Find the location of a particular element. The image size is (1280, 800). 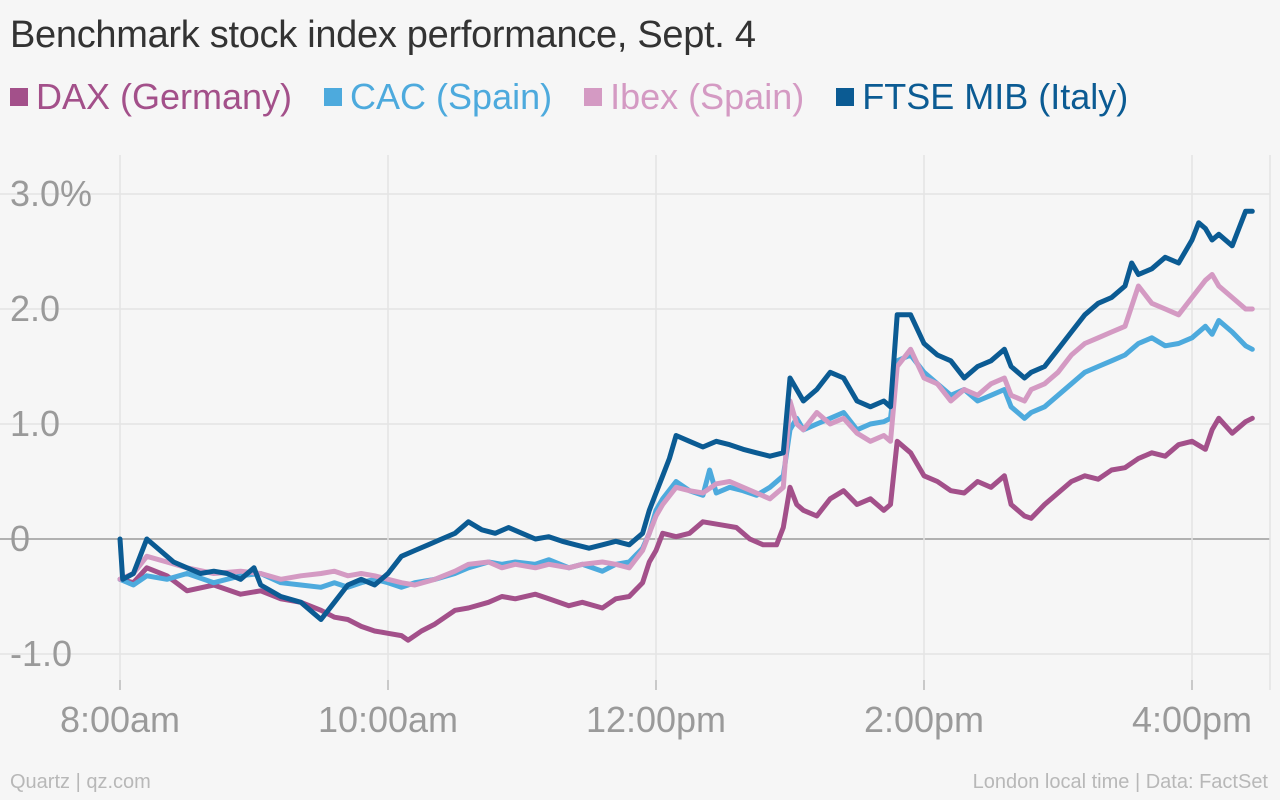

legend-item-ibex: Ibex (Spain) is located at coordinates (694, 97).